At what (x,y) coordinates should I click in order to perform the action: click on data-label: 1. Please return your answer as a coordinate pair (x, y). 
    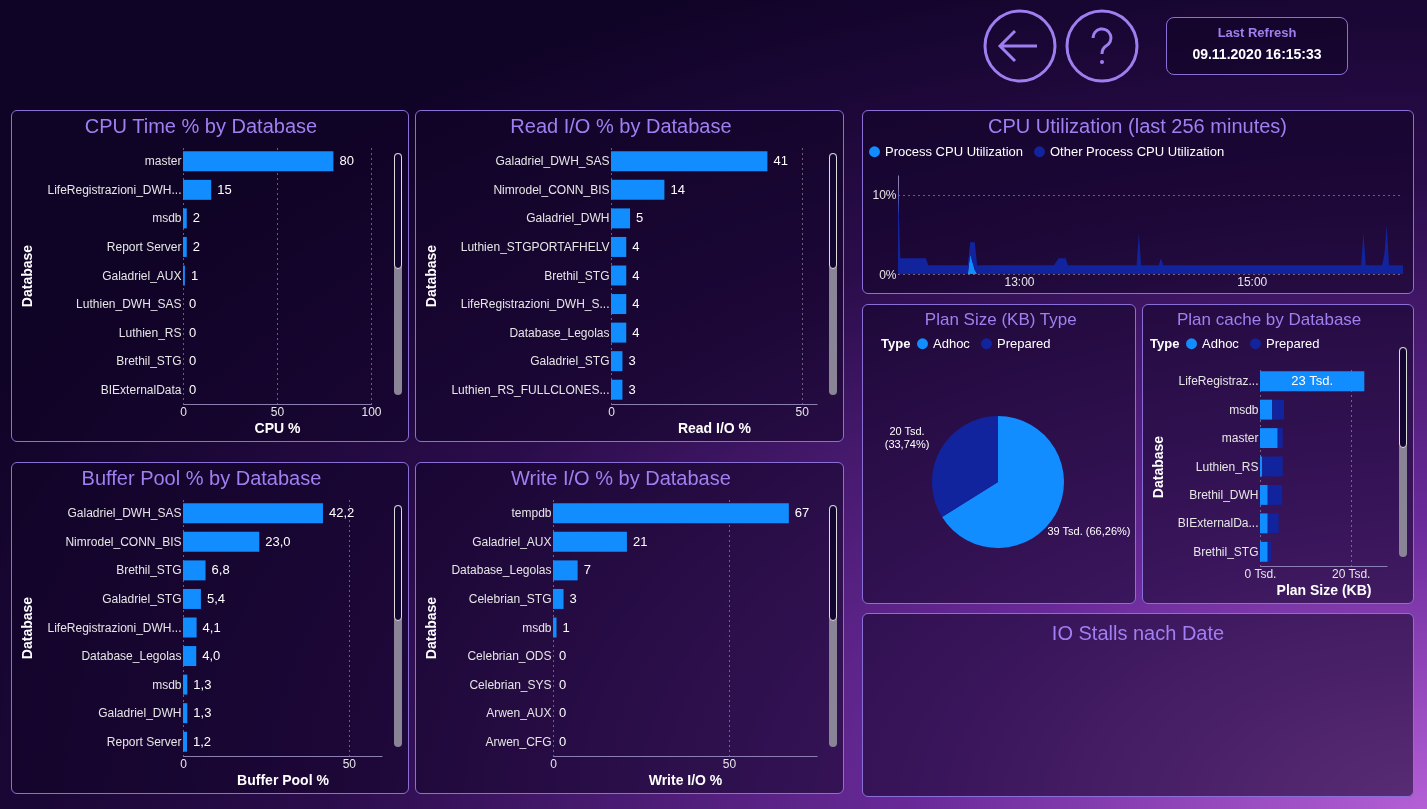
    Looking at the image, I should click on (566, 627).